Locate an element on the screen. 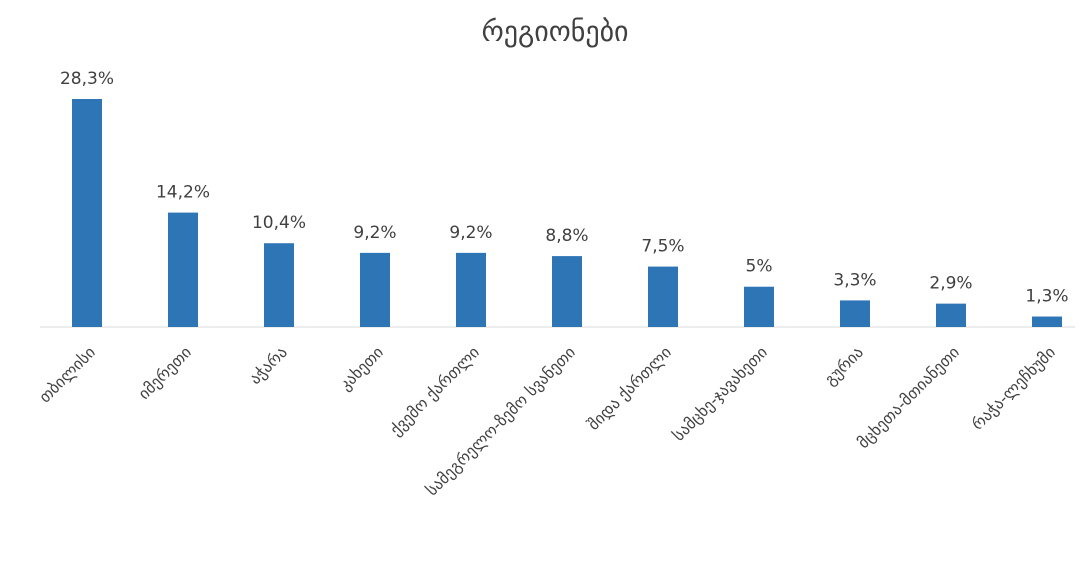 Image resolution: width=1084 pixels, height=567 pixels. x-tick-label: იმერეთი is located at coordinates (164, 373).